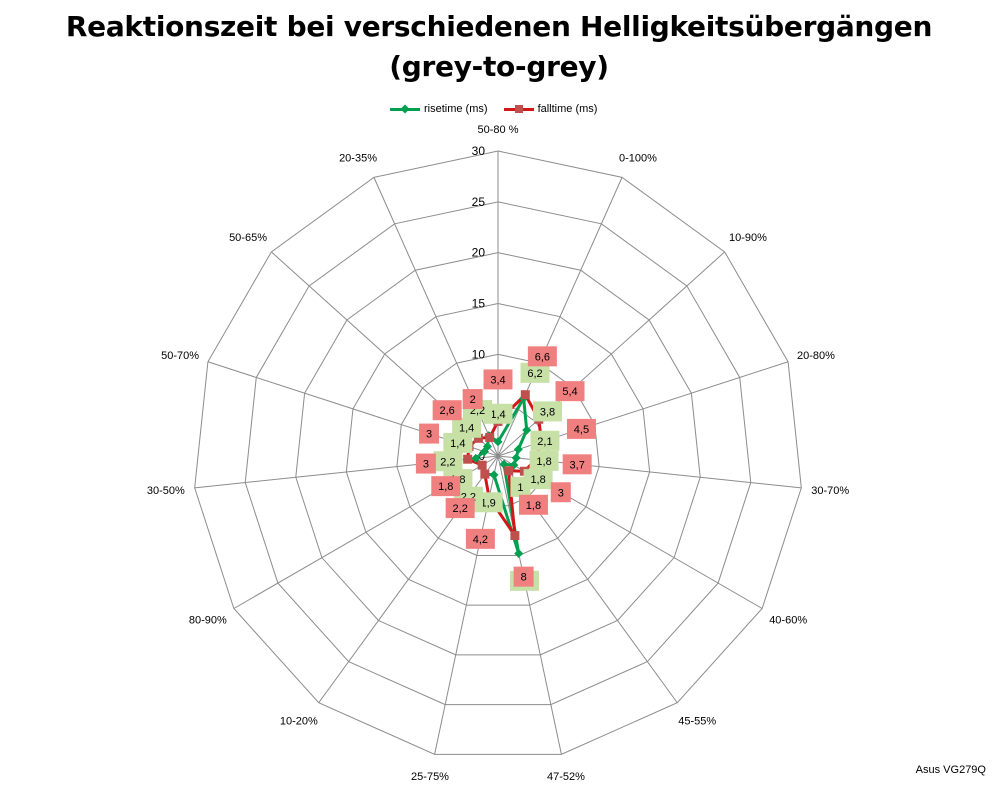 The width and height of the screenshot is (998, 786). What do you see at coordinates (950, 770) in the screenshot?
I see `watermark: Asus VG279Q` at bounding box center [950, 770].